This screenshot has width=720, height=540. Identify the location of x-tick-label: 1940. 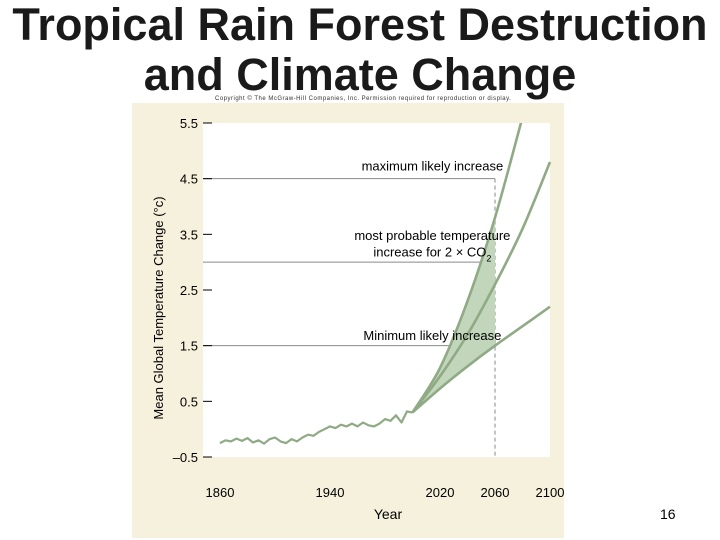
(330, 492).